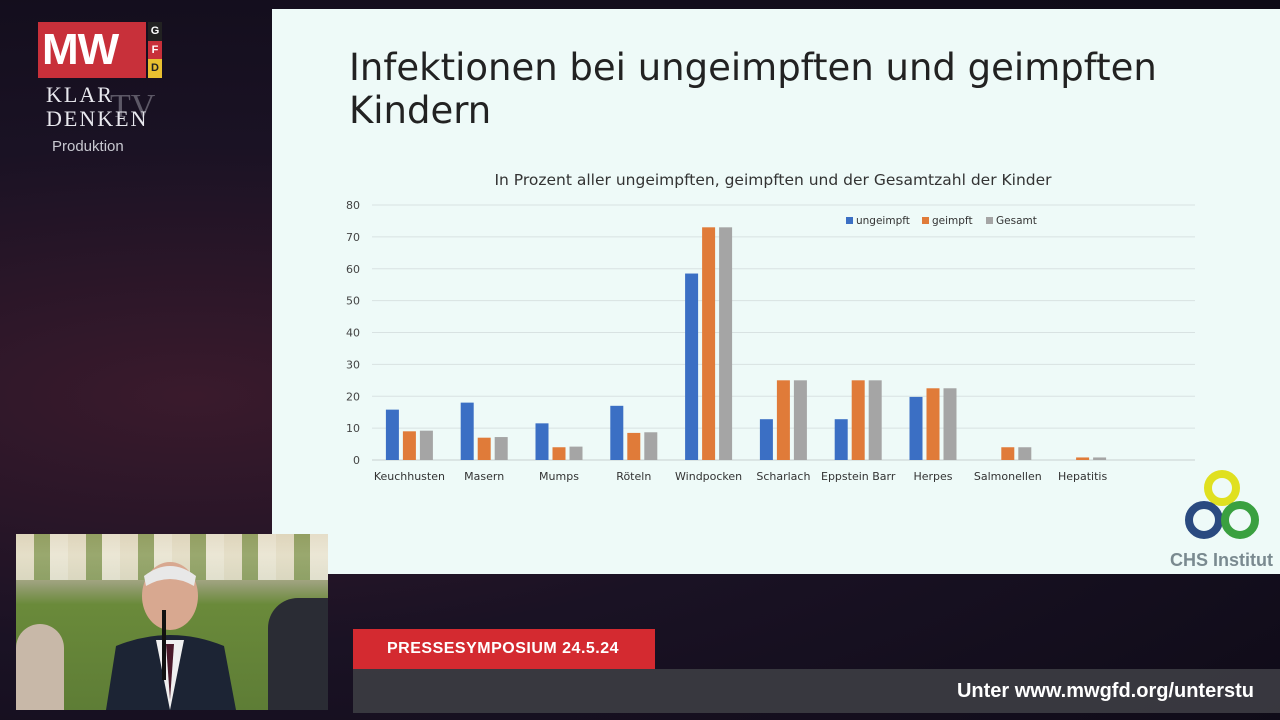 The height and width of the screenshot is (720, 1280). I want to click on bar-geimpft-mumps, so click(559, 453).